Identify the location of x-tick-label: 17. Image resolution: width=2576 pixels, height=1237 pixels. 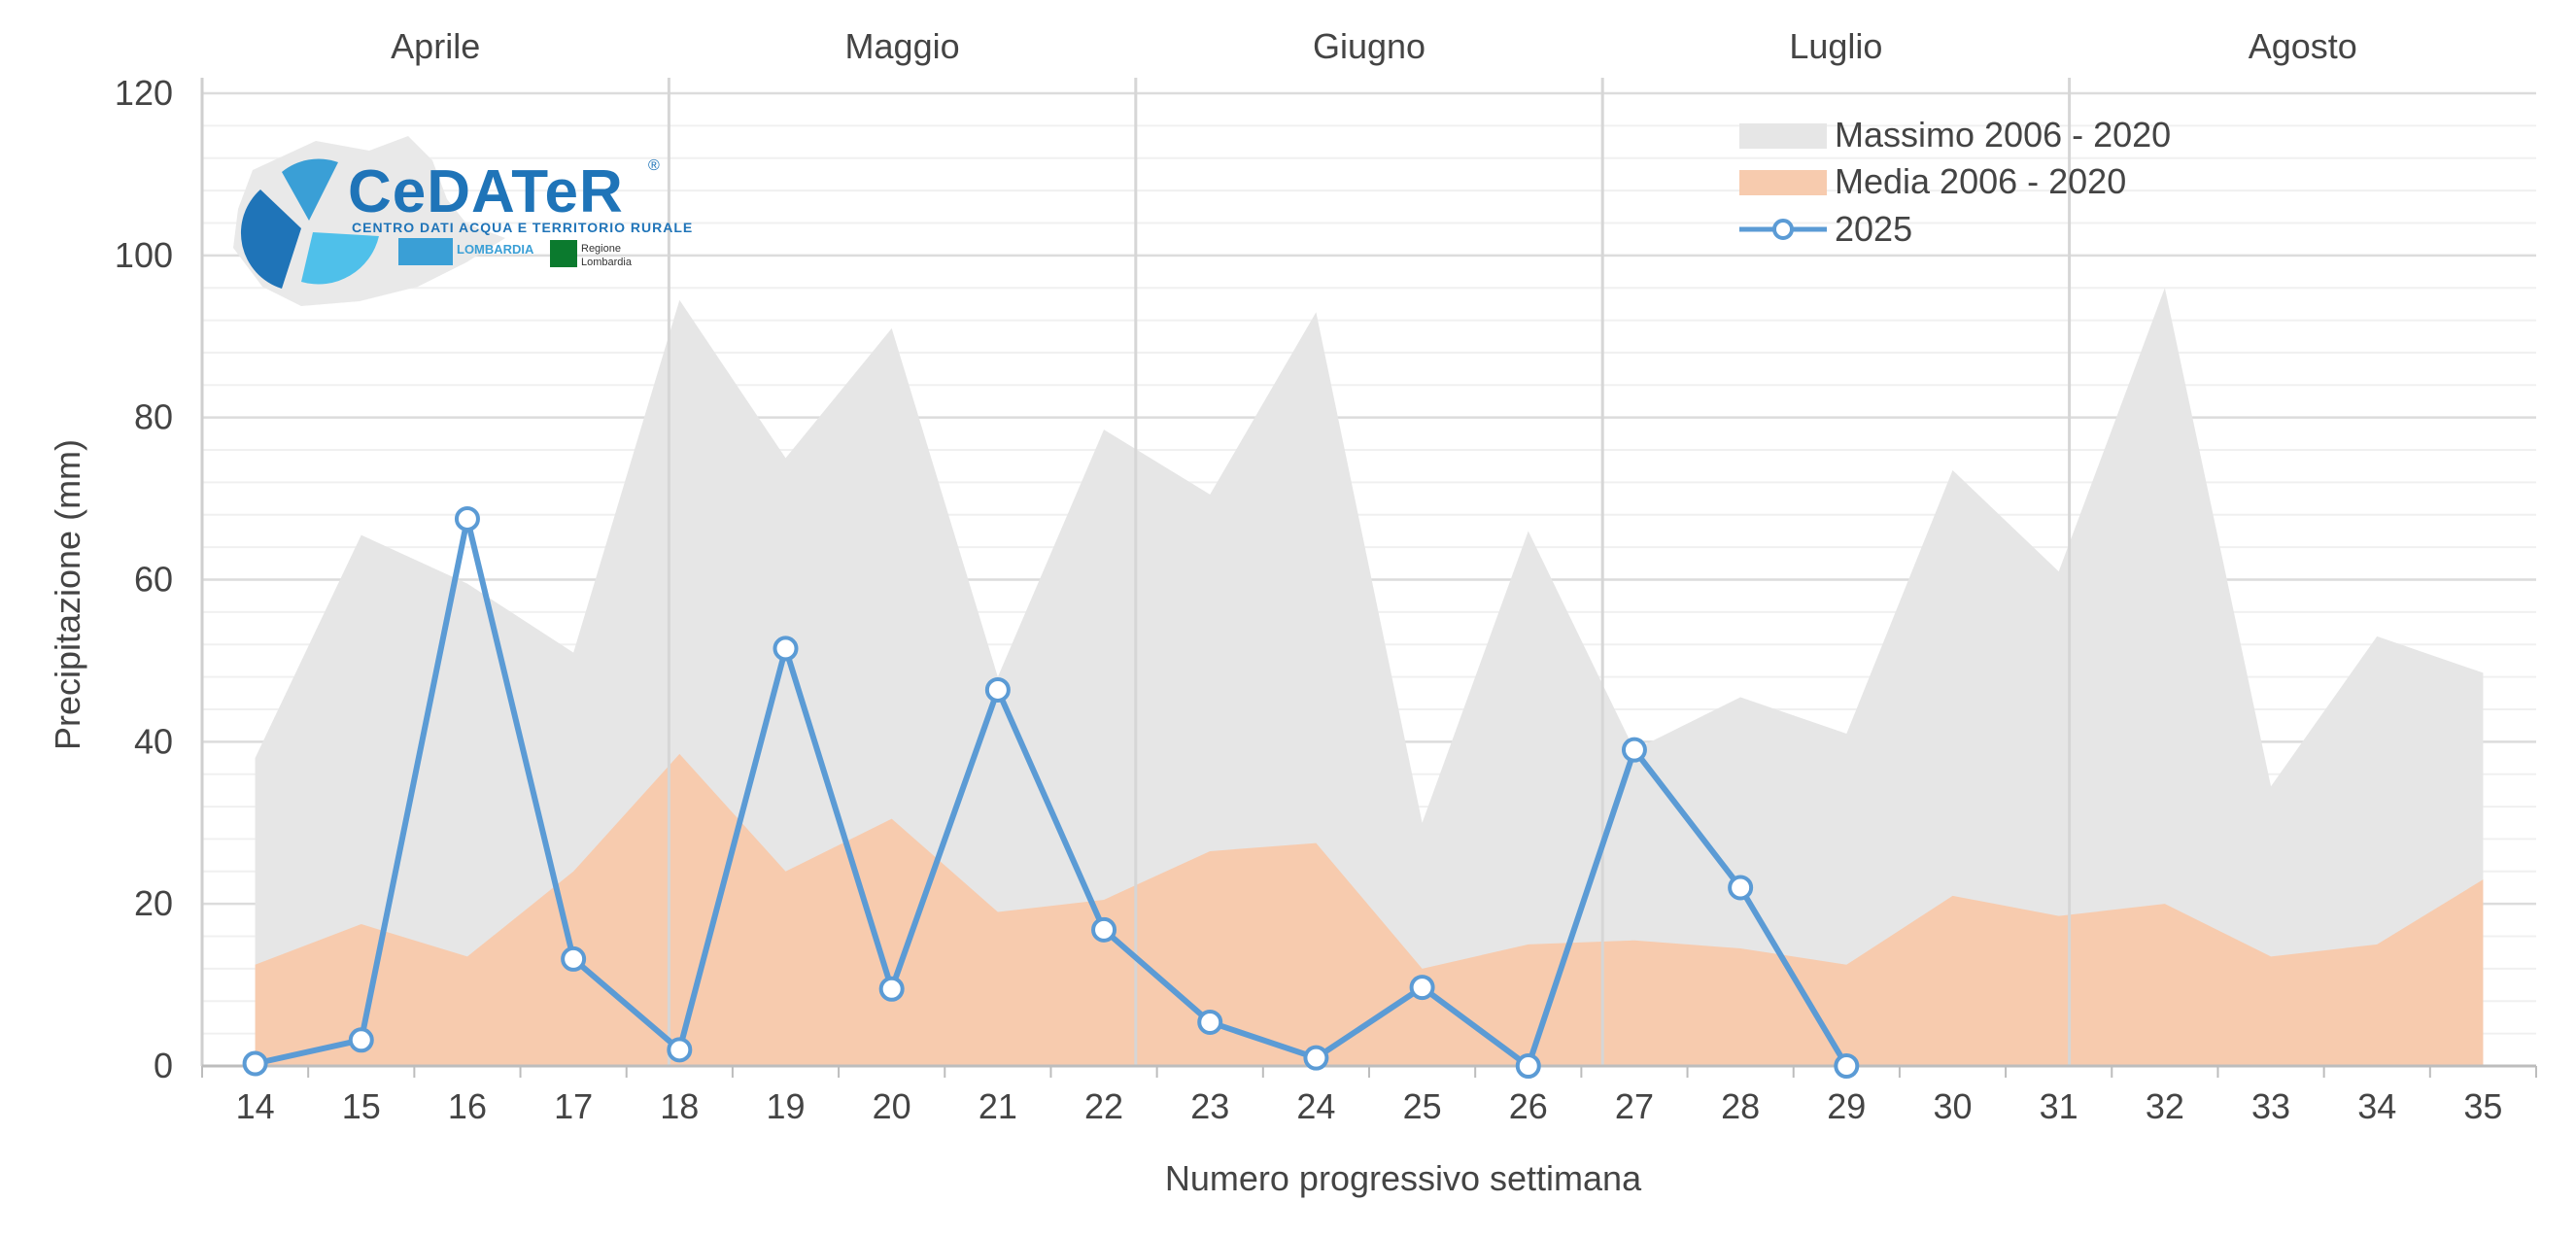
(574, 1106).